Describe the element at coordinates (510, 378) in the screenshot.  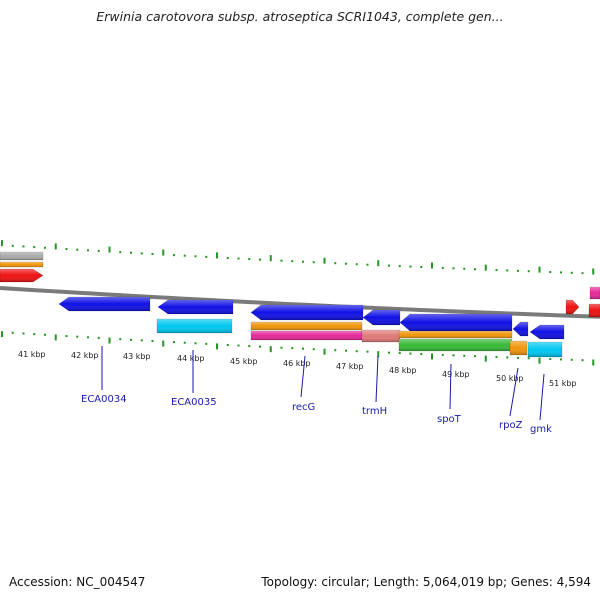
I see `kbp-tick-label: 50 kbp` at that location.